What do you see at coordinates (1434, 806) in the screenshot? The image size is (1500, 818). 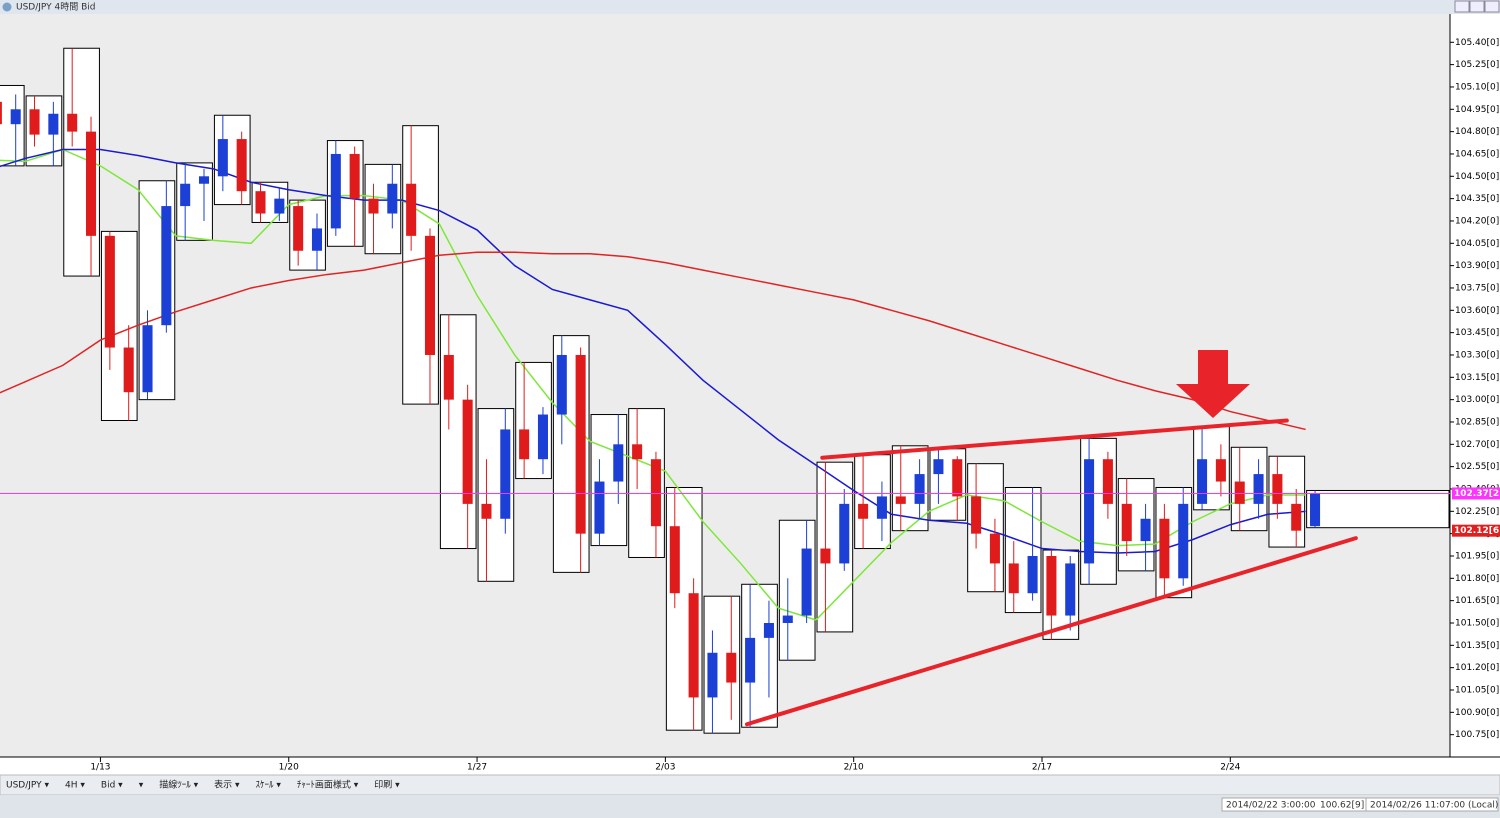 I see `status-local-time: 2014/02/26 11:07:00 (Local)` at bounding box center [1434, 806].